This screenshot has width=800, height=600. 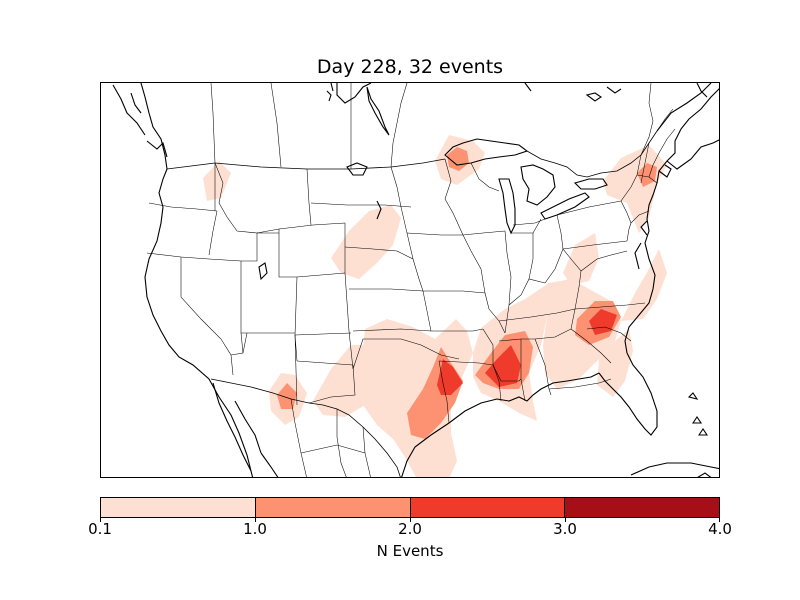 I want to click on colorbar-tick-label: 4.0, so click(x=720, y=529).